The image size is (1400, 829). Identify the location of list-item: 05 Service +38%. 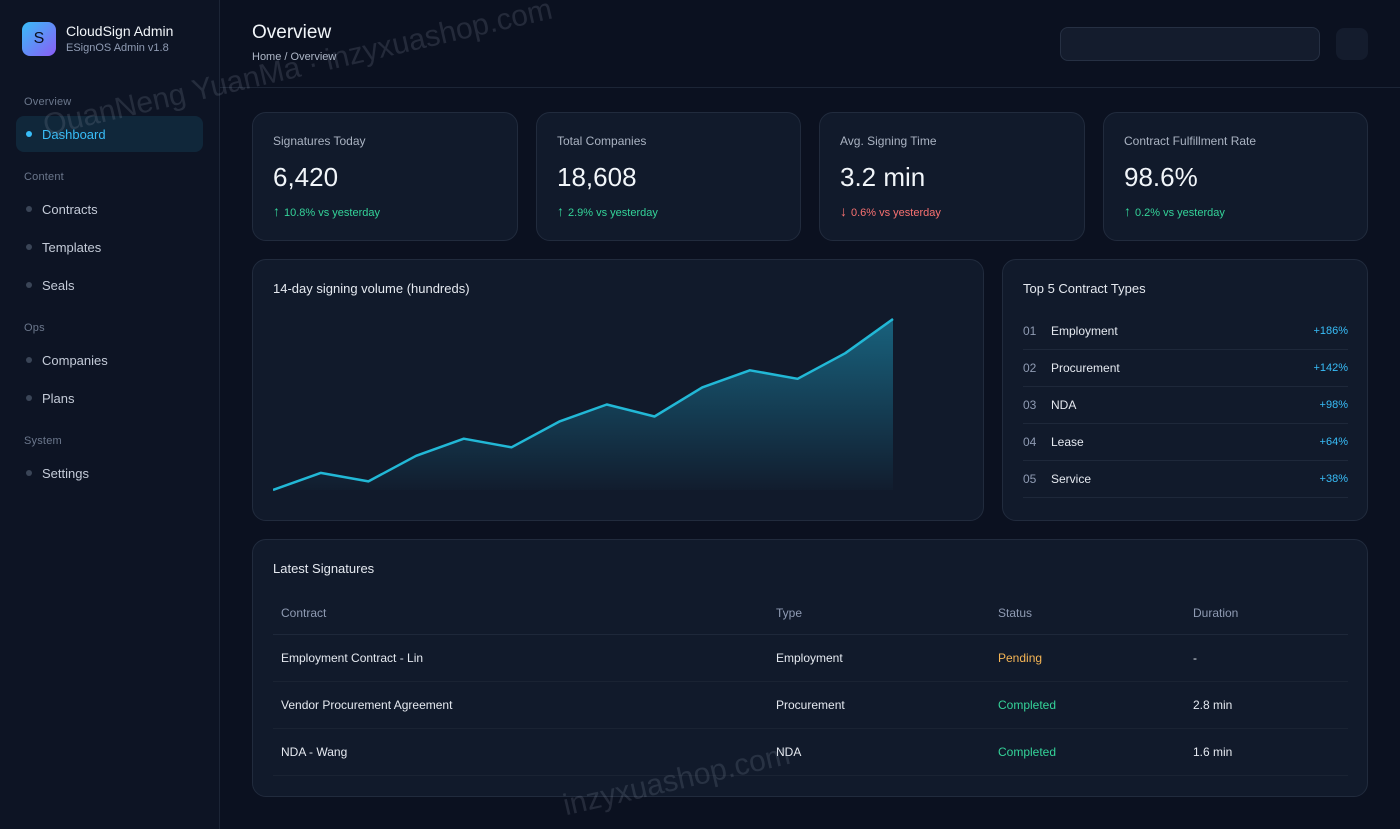
(1185, 479).